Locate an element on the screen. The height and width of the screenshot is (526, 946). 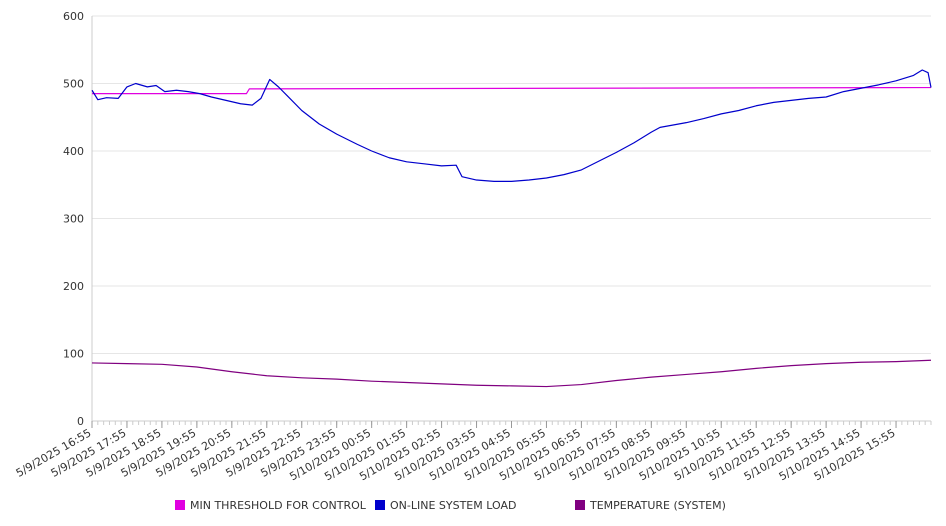
legend-label: MIN THRESHOLD FOR CONTROL is located at coordinates (278, 505).